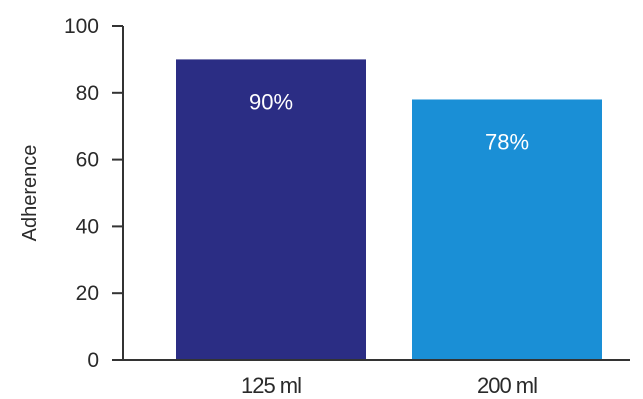 The image size is (643, 399). Describe the element at coordinates (93, 360) in the screenshot. I see `y-tick-label: 0` at that location.